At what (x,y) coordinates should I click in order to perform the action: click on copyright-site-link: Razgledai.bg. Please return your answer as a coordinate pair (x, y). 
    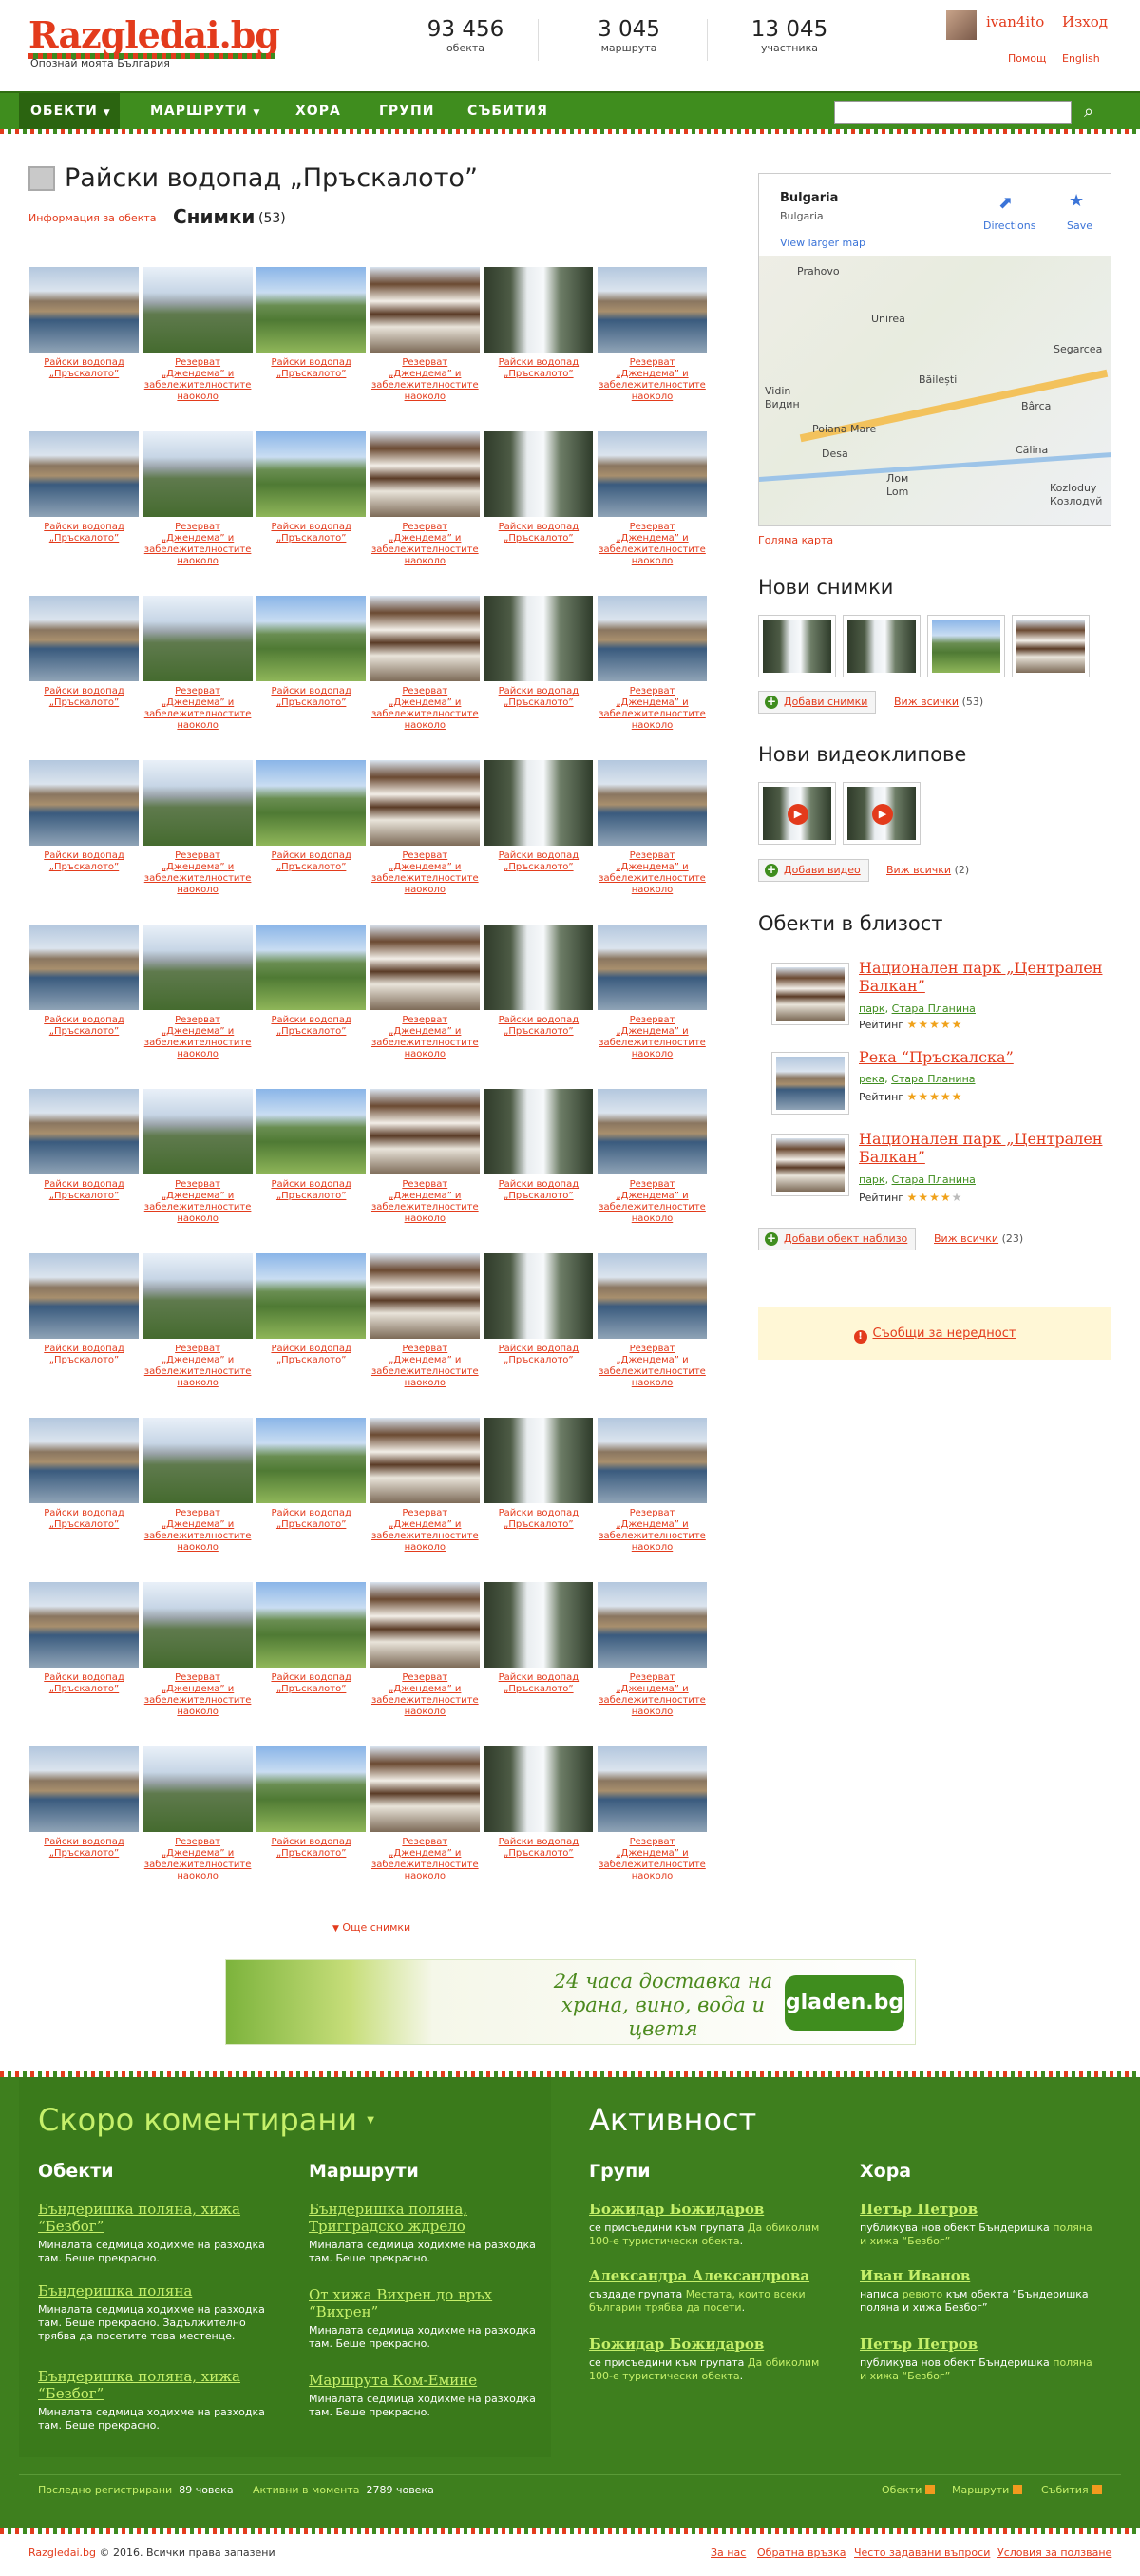
    Looking at the image, I should click on (62, 2553).